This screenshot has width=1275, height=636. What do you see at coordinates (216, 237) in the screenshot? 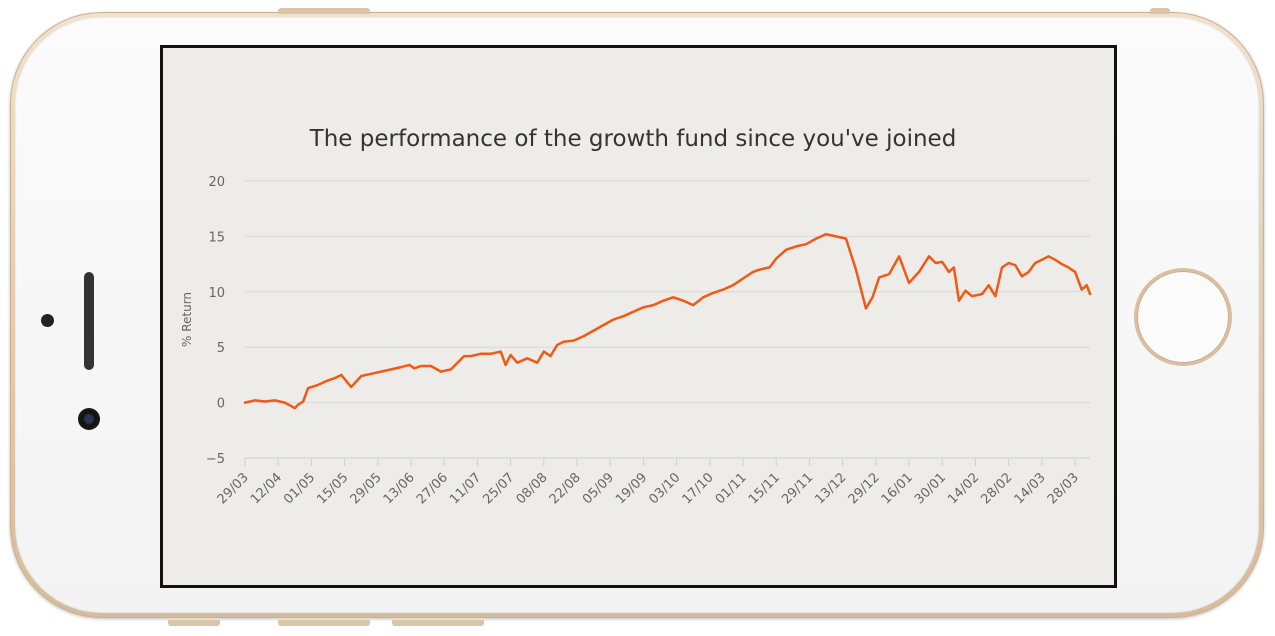
I see `y-tick-label: 15` at bounding box center [216, 237].